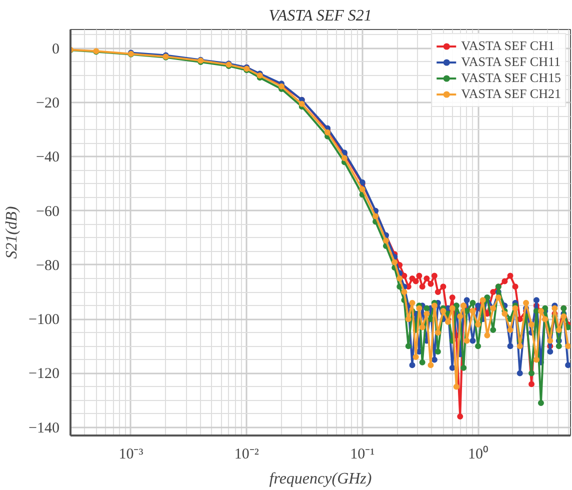  Describe the element at coordinates (131, 454) in the screenshot. I see `x-tick-label: 10⁻³` at that location.